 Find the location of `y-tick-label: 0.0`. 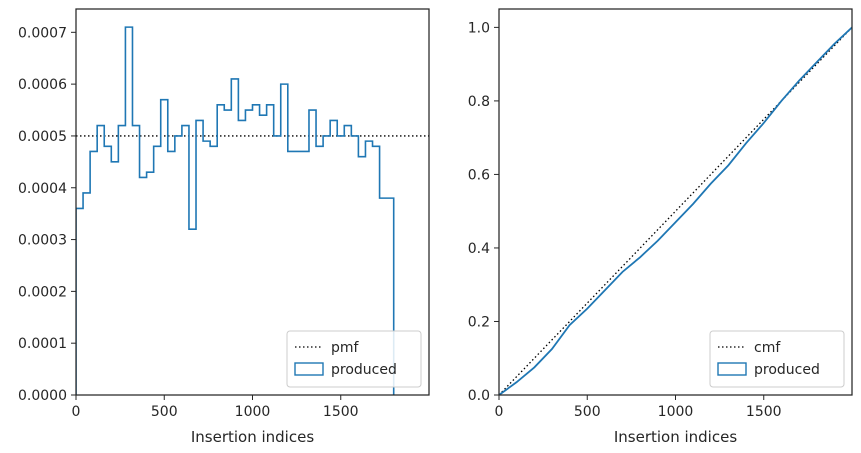

y-tick-label: 0.0 is located at coordinates (479, 396).